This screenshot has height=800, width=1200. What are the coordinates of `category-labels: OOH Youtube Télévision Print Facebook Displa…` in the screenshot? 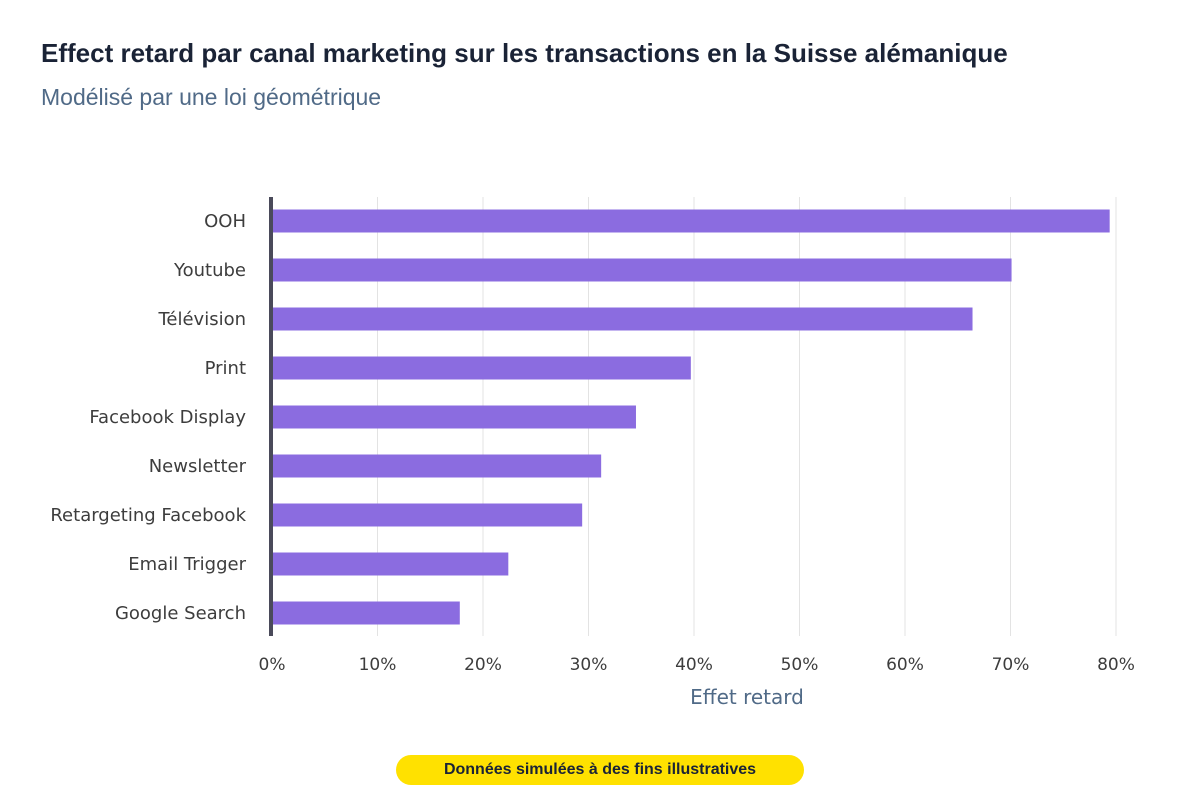 It's located at (148, 417).